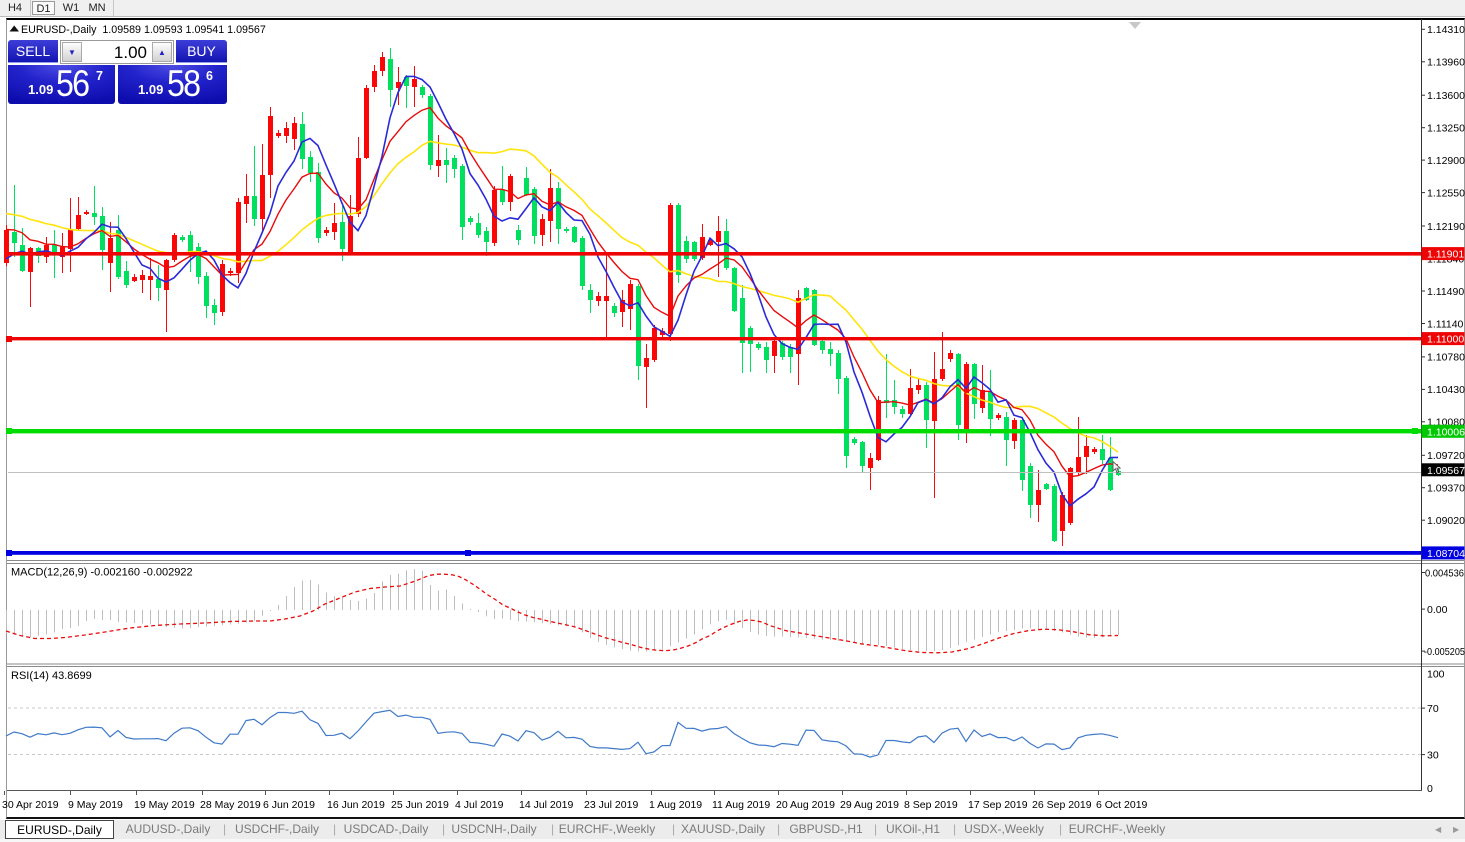 The width and height of the screenshot is (1465, 842). Describe the element at coordinates (805, 805) in the screenshot. I see `svg-text: 20 Aug 2019` at that location.